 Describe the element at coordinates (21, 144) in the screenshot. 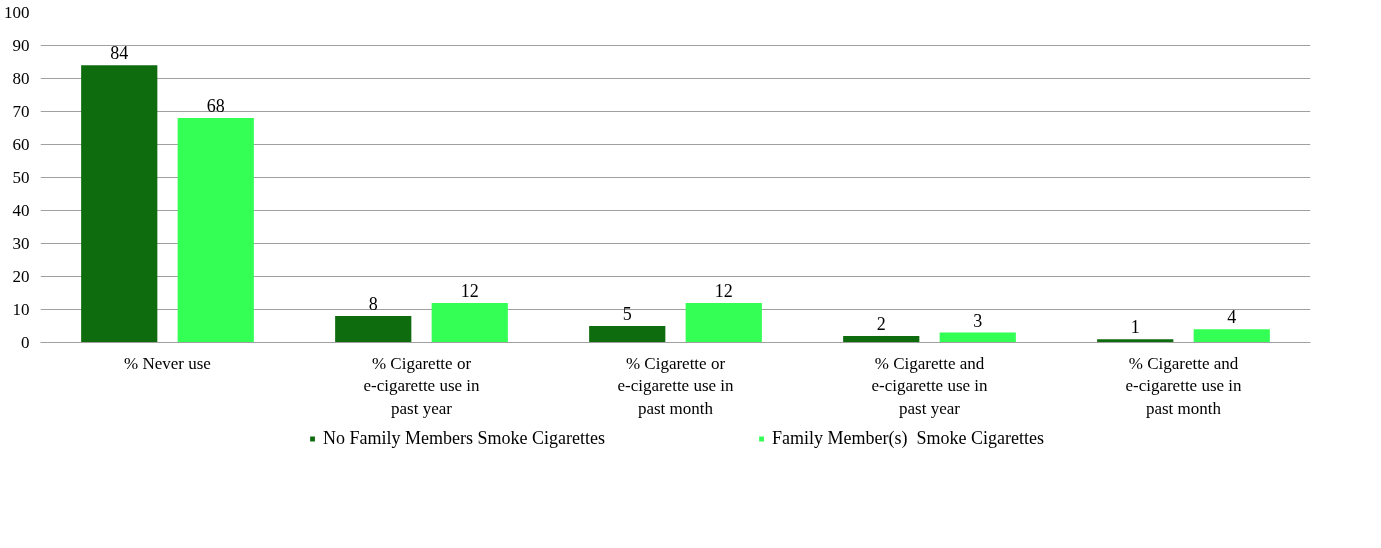

I see `y-tick-label: 60` at that location.